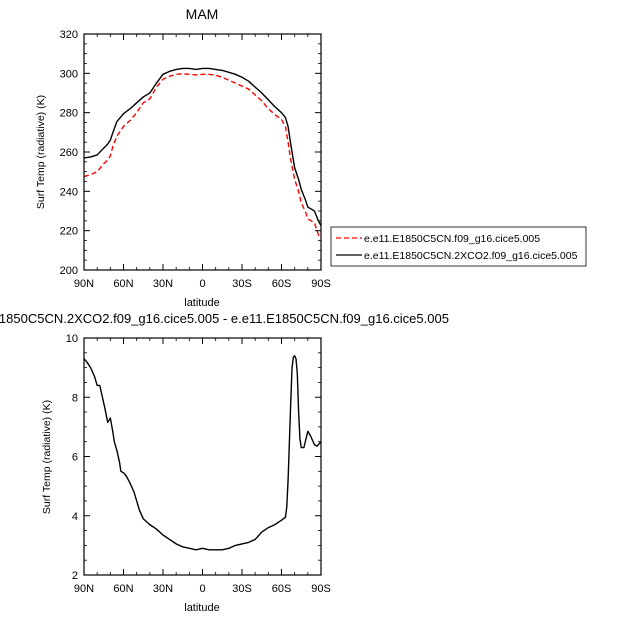  What do you see at coordinates (321, 284) in the screenshot?
I see `top-chart-xtick-label-6: 90S` at bounding box center [321, 284].